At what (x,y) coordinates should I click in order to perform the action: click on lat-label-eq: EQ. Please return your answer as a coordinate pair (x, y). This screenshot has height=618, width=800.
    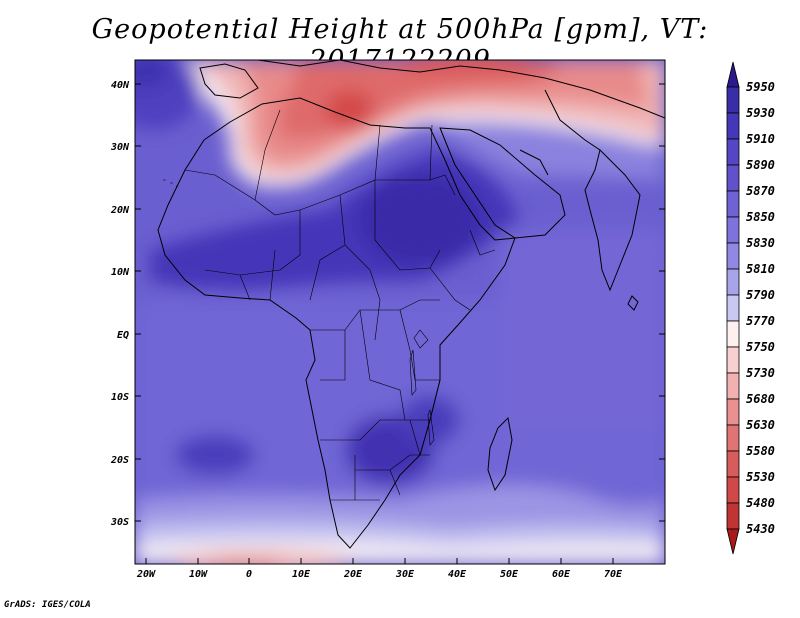
    Looking at the image, I should click on (123, 335).